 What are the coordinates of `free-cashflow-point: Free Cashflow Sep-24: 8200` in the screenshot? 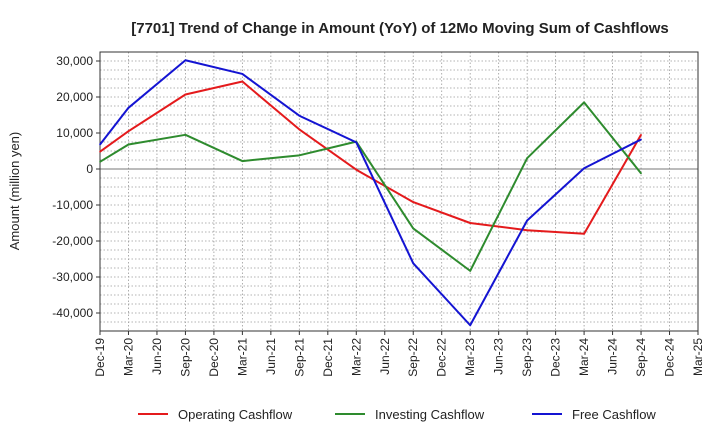 It's located at (641, 139).